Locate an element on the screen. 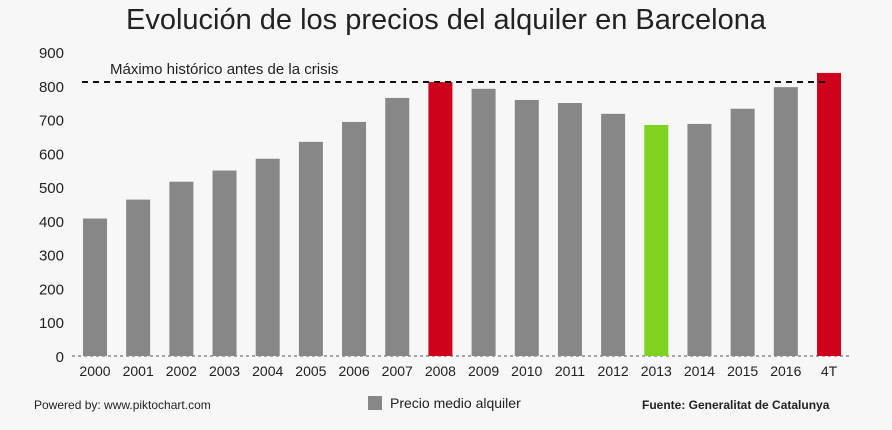  y-tick-label: 0 is located at coordinates (60, 357).